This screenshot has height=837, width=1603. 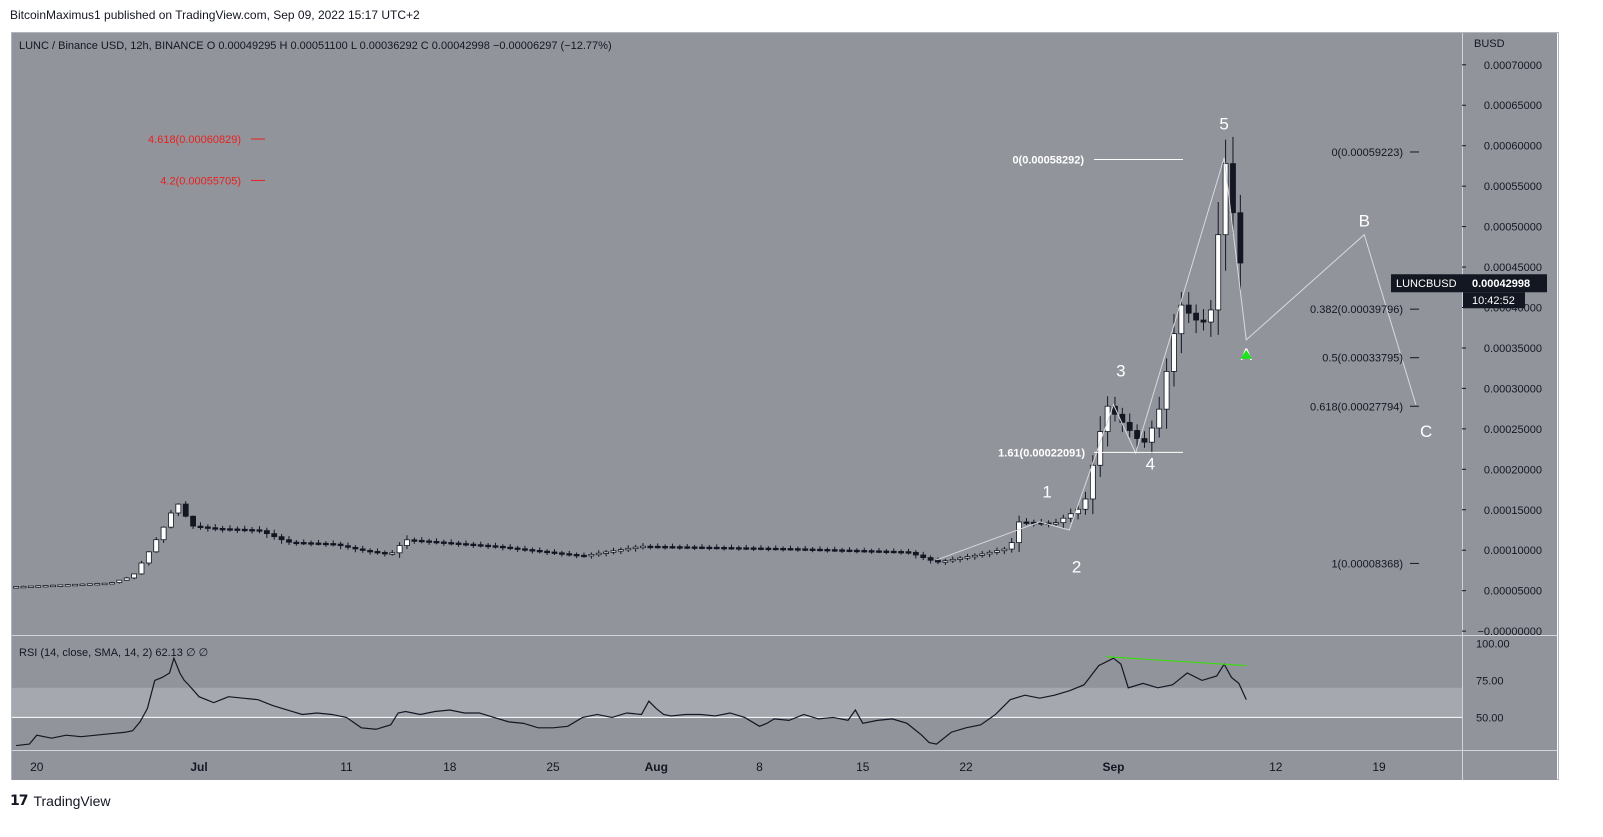 What do you see at coordinates (1041, 453) in the screenshot?
I see `fib-level-label: 1.61(0.00022091)` at bounding box center [1041, 453].